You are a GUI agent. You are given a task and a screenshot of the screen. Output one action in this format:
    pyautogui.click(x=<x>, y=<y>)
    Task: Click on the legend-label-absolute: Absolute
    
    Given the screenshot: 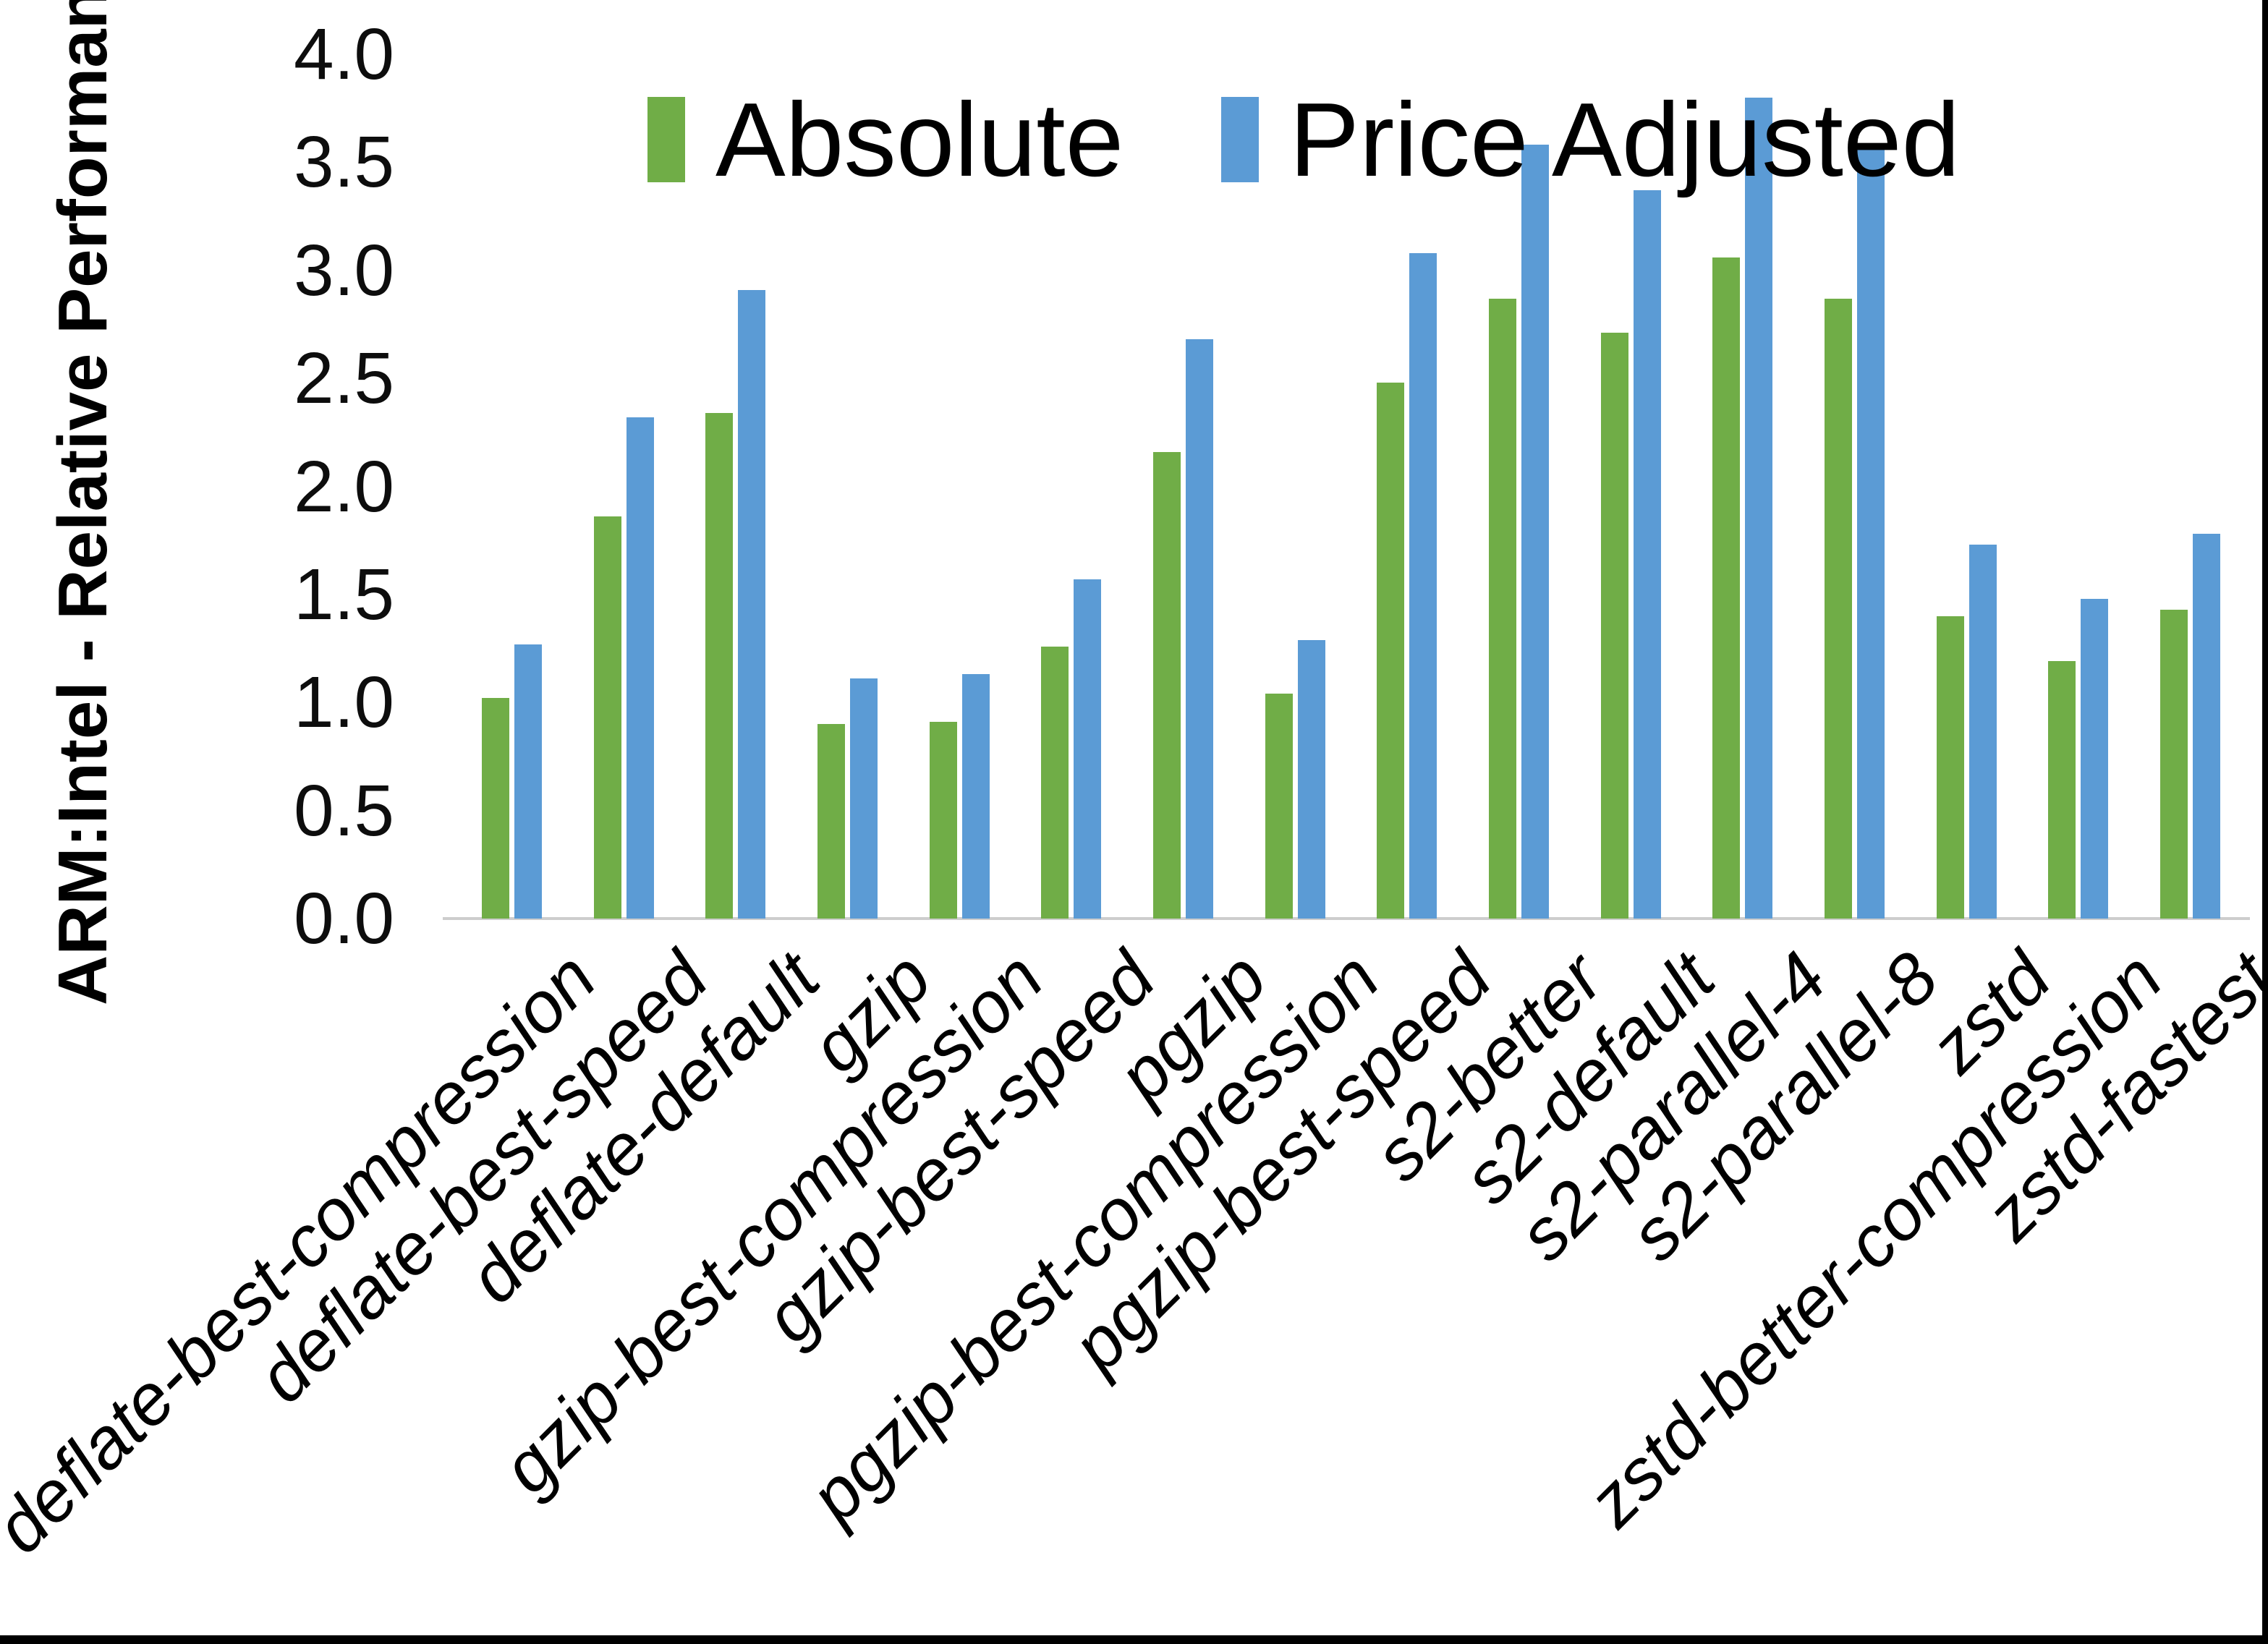 What is the action you would take?
    pyautogui.click(x=919, y=139)
    